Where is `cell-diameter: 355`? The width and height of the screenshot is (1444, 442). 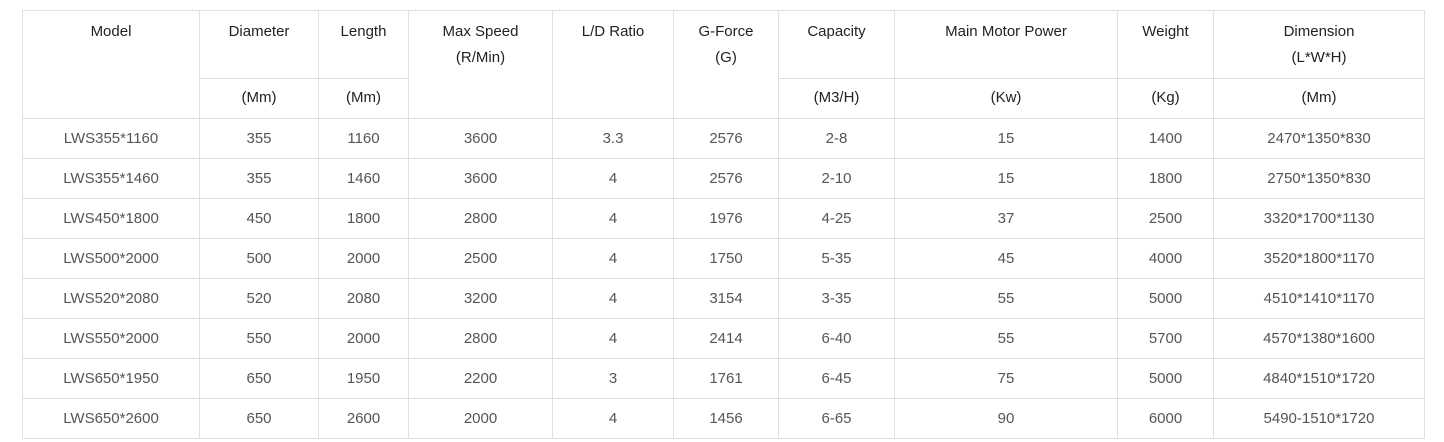 cell-diameter: 355 is located at coordinates (259, 138).